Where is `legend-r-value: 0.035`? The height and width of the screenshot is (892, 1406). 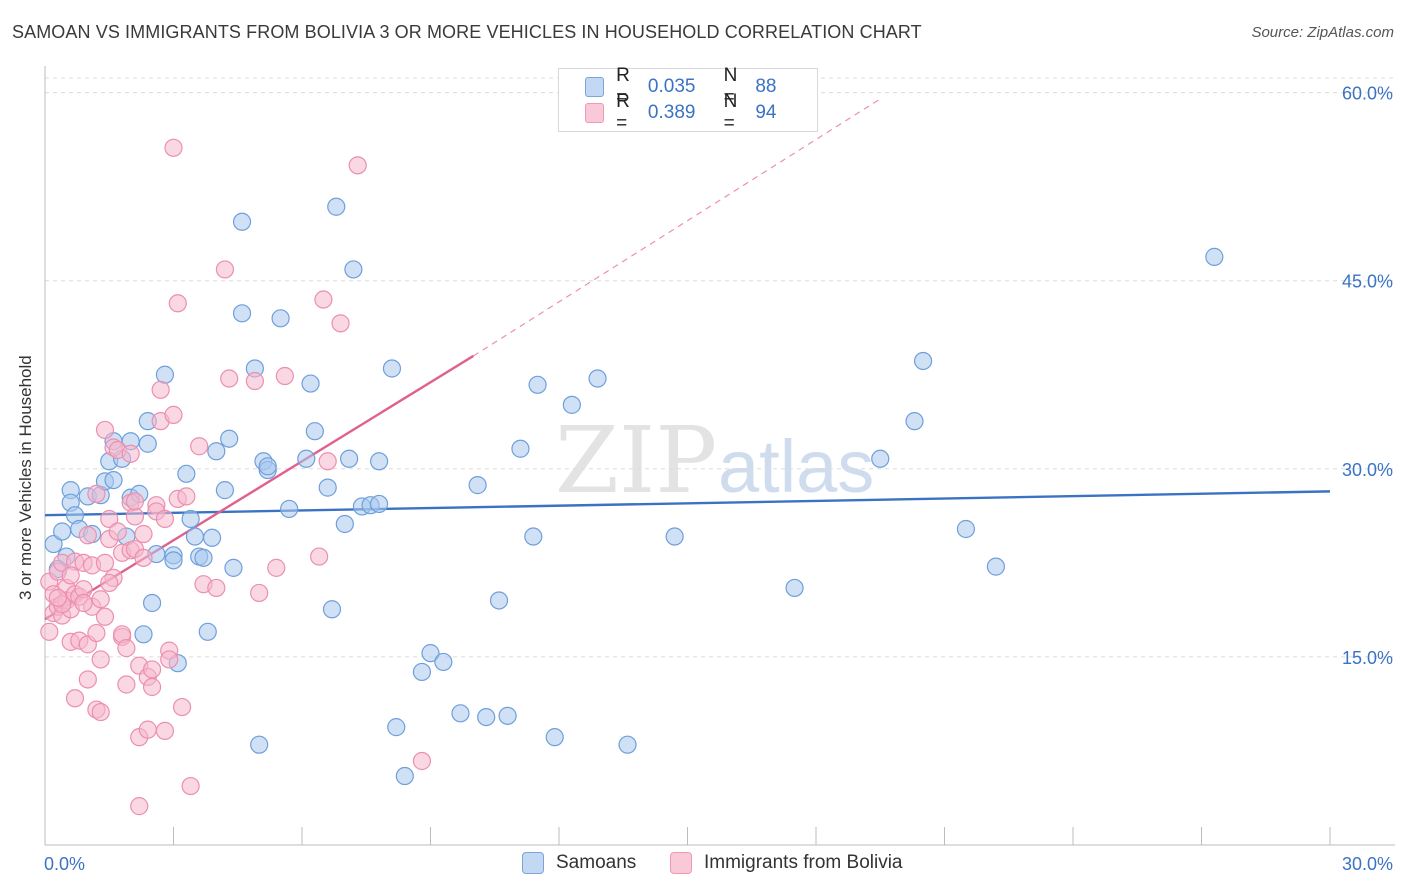 legend-r-value: 0.035 is located at coordinates (671, 86).